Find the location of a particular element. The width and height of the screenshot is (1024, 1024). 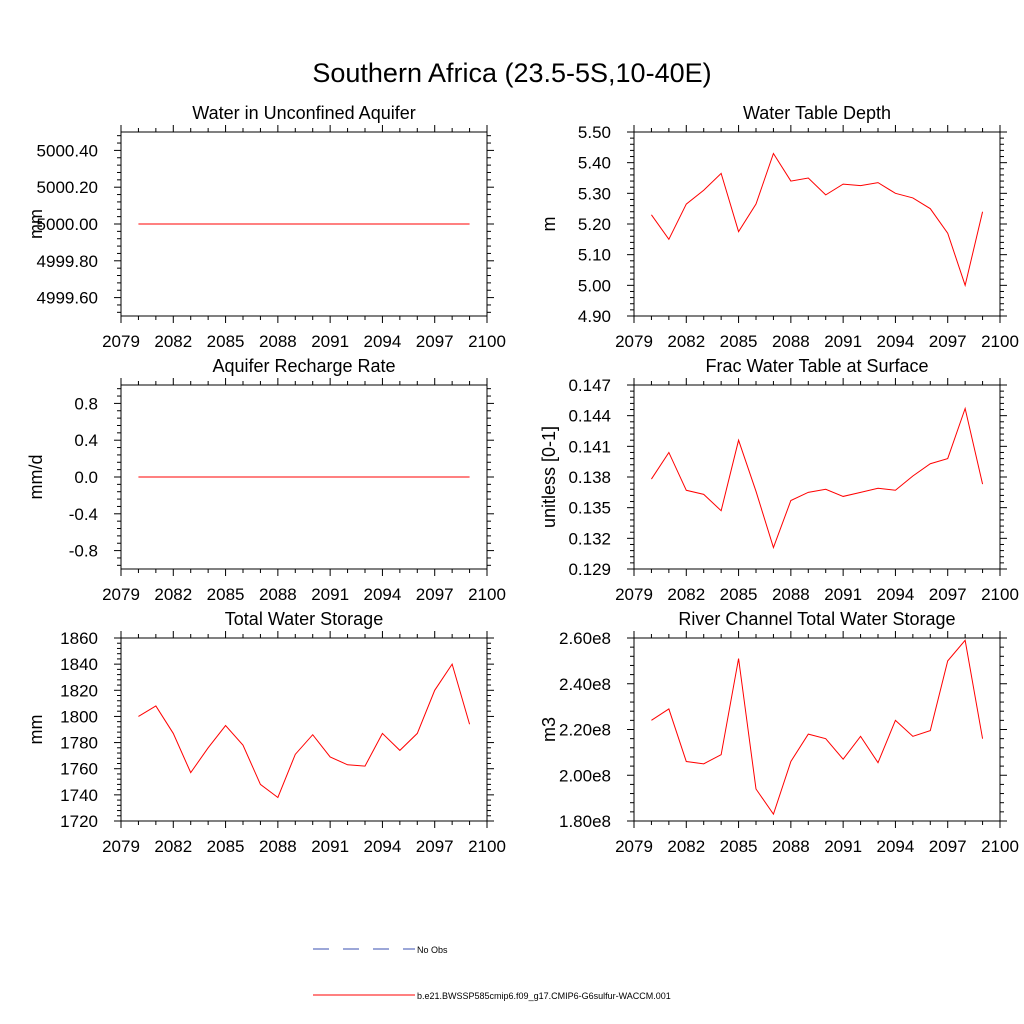

y-tick-label: 1840 is located at coordinates (79, 664).